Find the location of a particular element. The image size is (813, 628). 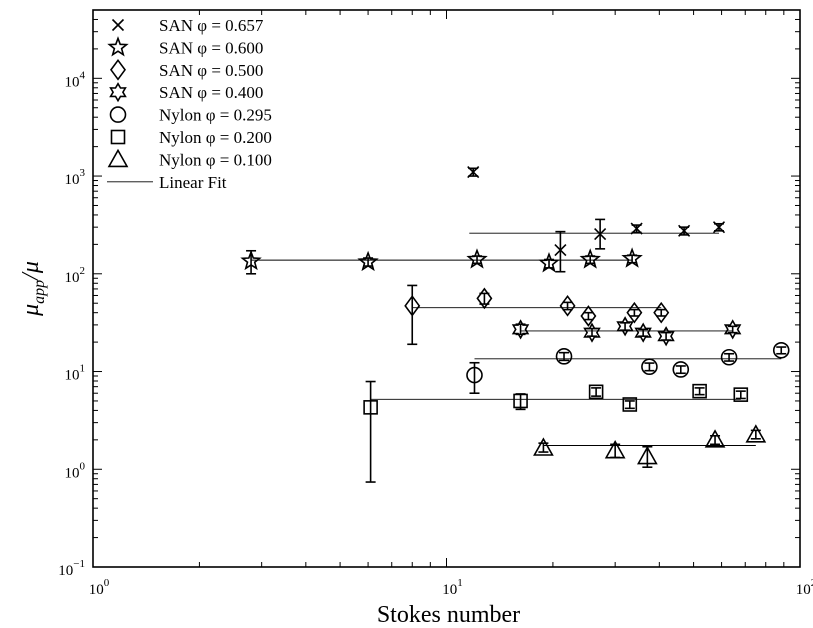

x-tick-label: 100 is located at coordinates (99, 587).